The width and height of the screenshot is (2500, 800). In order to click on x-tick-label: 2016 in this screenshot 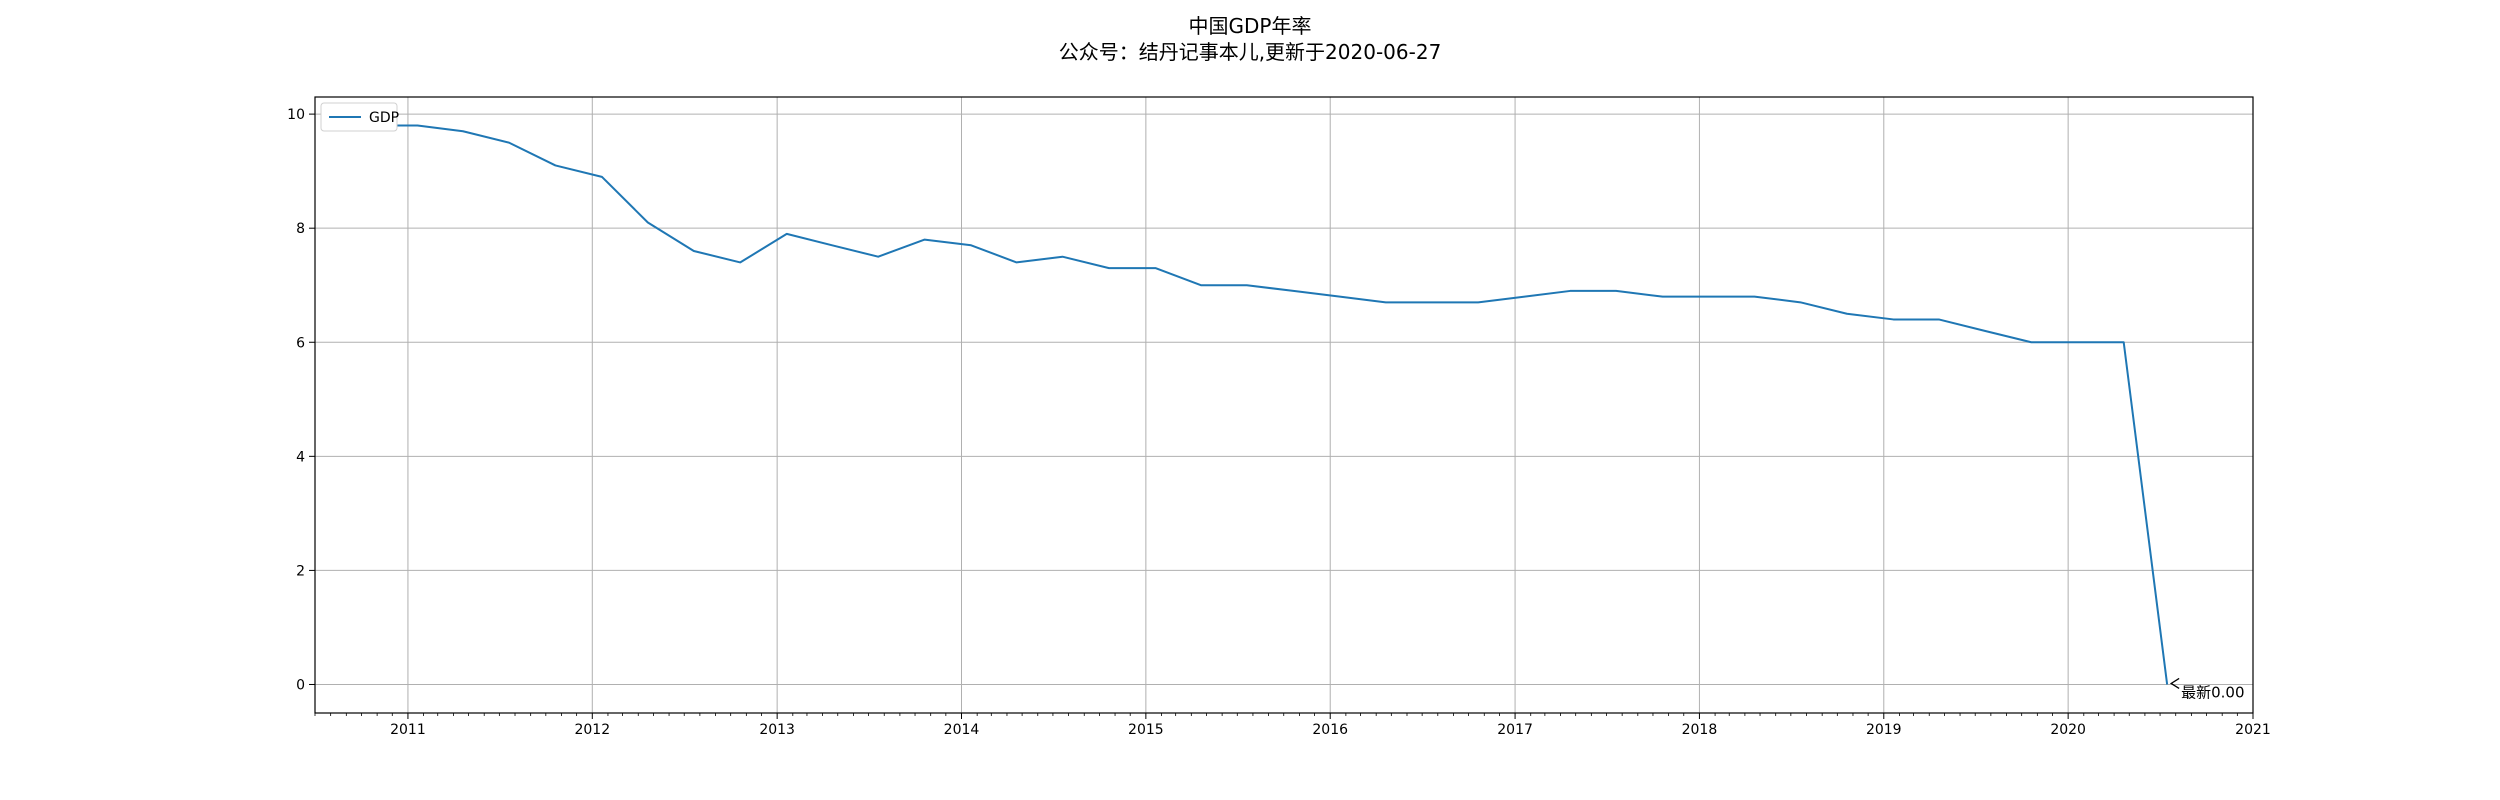, I will do `click(1330, 730)`.